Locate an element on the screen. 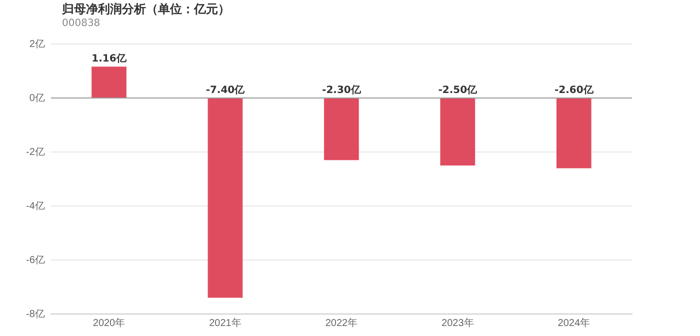 The height and width of the screenshot is (336, 700). x-tick-label: 2021年 is located at coordinates (225, 322).